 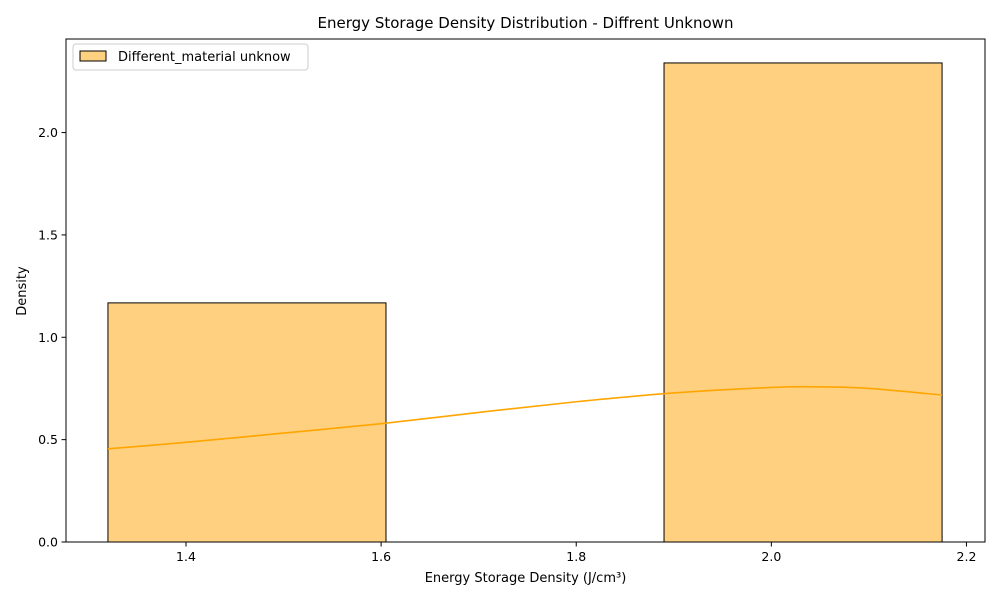 I want to click on x-tick-label: 2.0, so click(x=771, y=556).